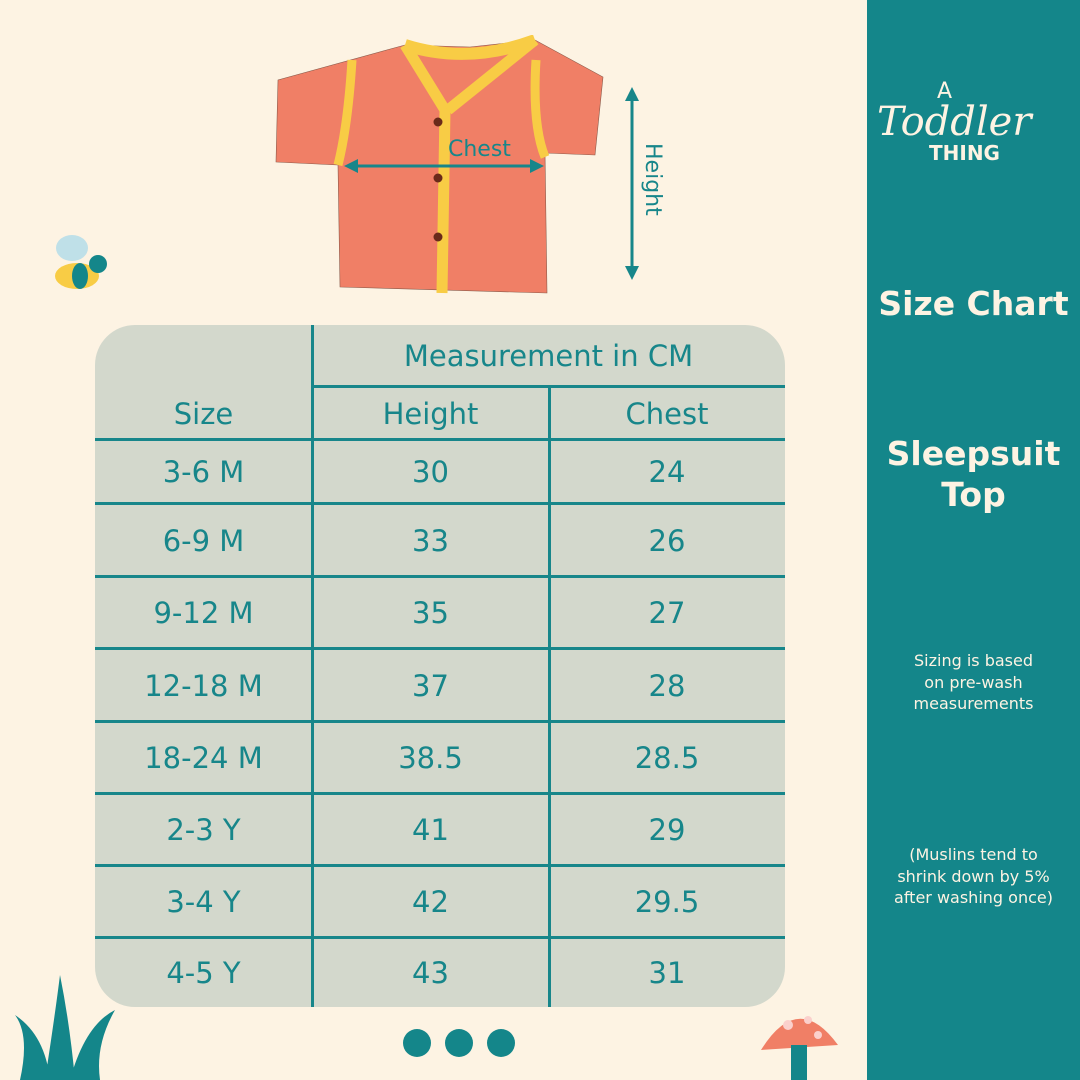 The width and height of the screenshot is (1080, 1080). What do you see at coordinates (652, 179) in the screenshot?
I see `height-label: Height` at bounding box center [652, 179].